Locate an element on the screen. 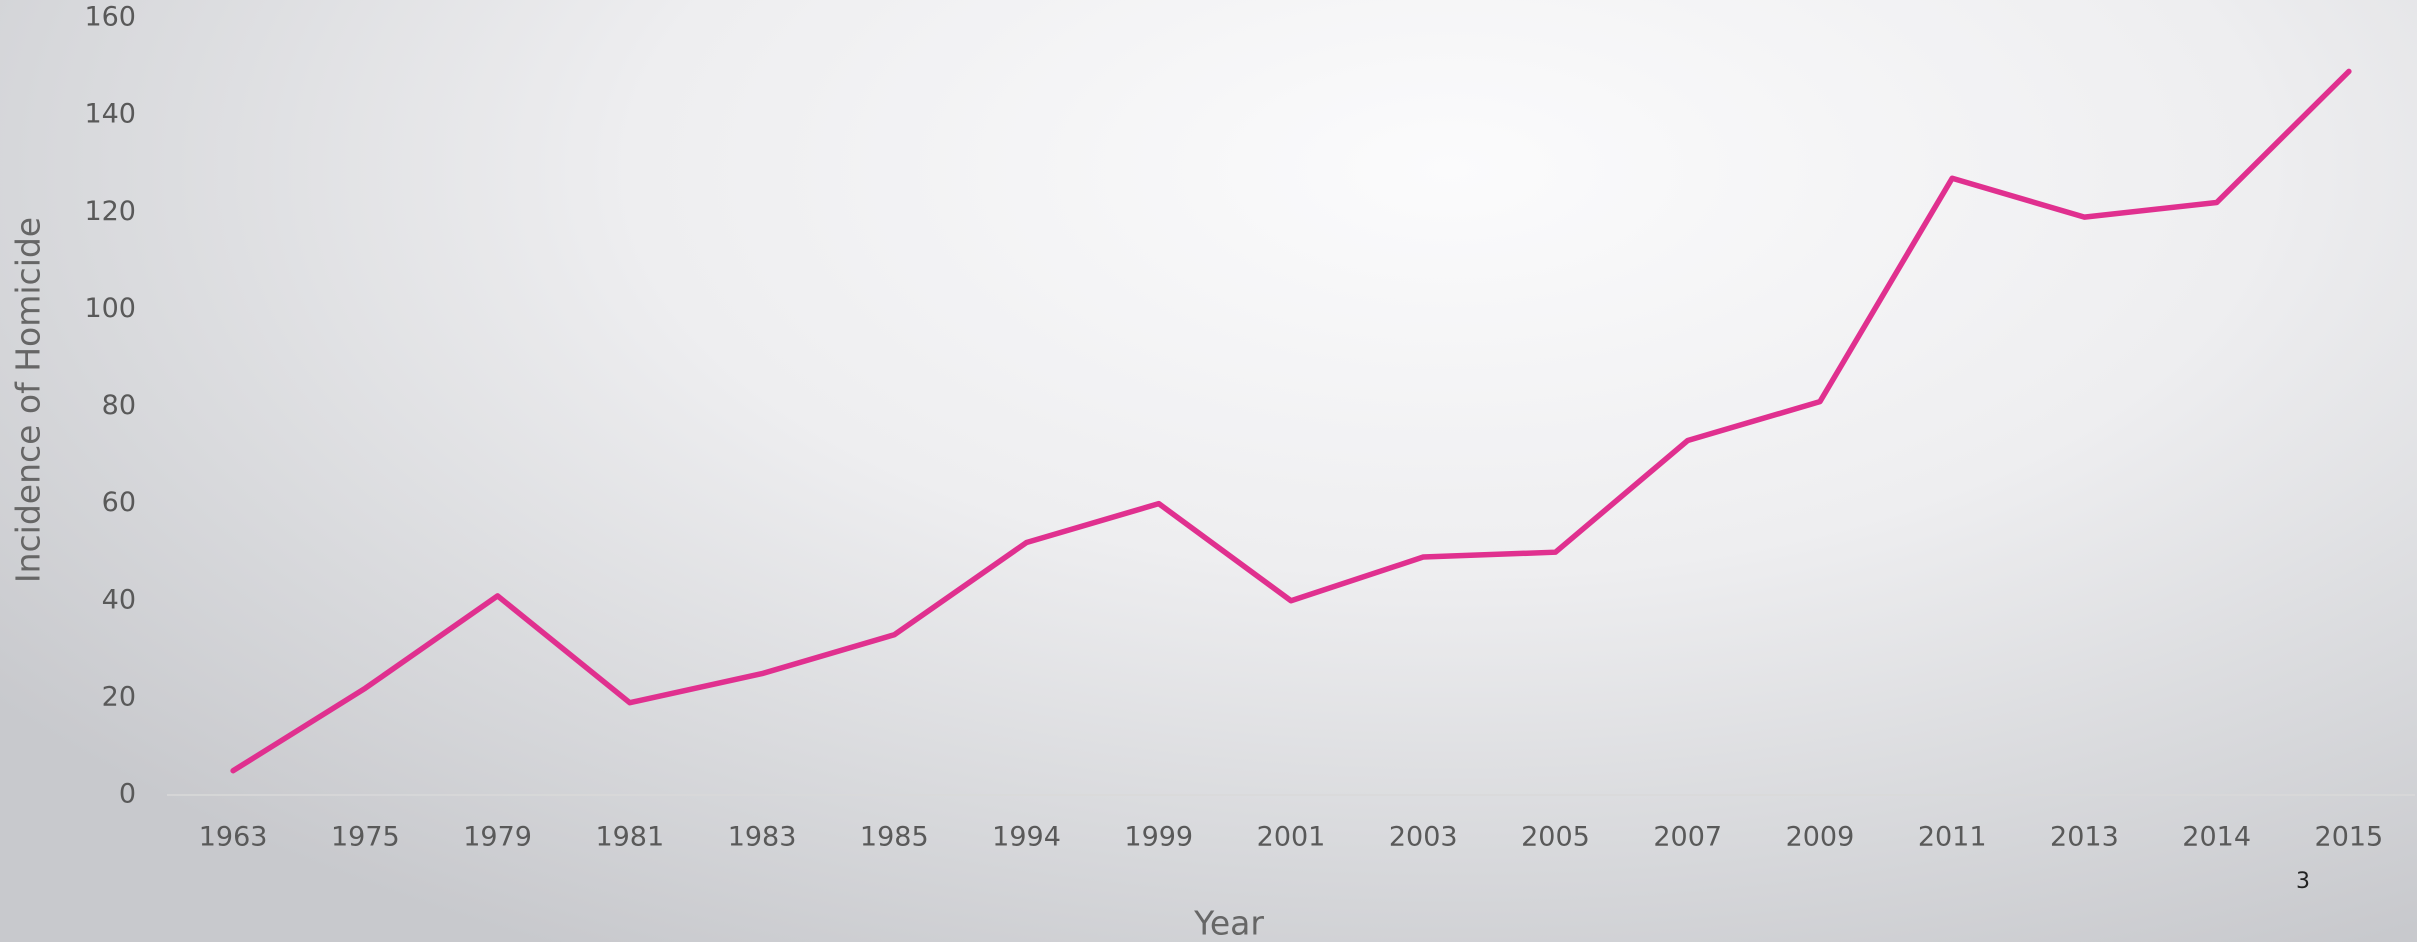  x-tick-label: 2001 is located at coordinates (1291, 837).